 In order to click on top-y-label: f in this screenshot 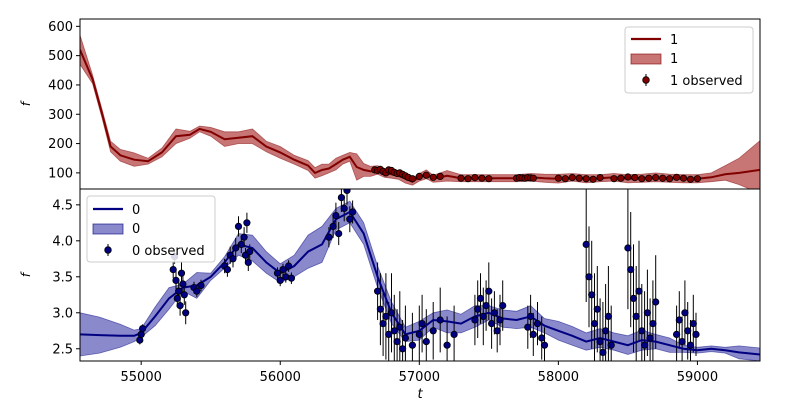, I will do `click(26, 103)`.